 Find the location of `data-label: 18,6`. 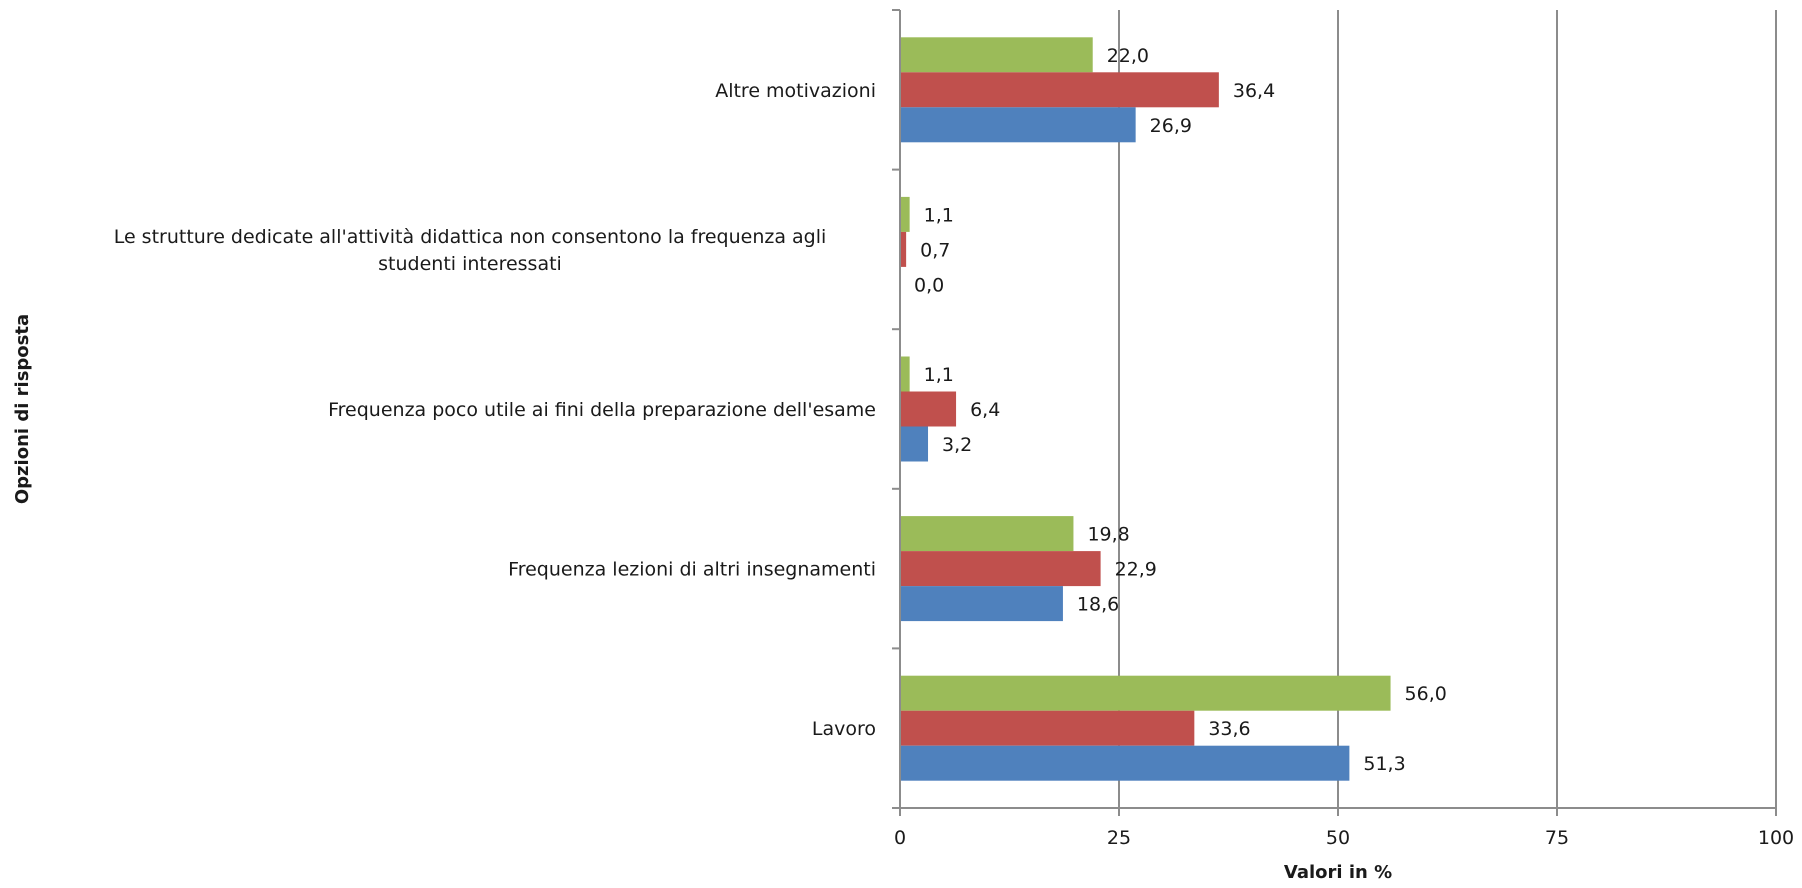

data-label: 18,6 is located at coordinates (1098, 605).